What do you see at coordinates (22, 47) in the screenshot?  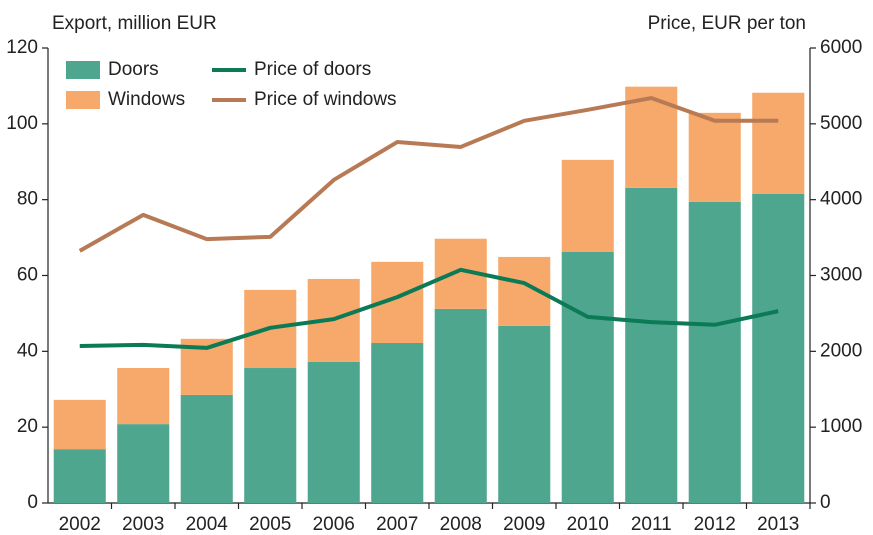 I see `y-tick-label: 120` at bounding box center [22, 47].